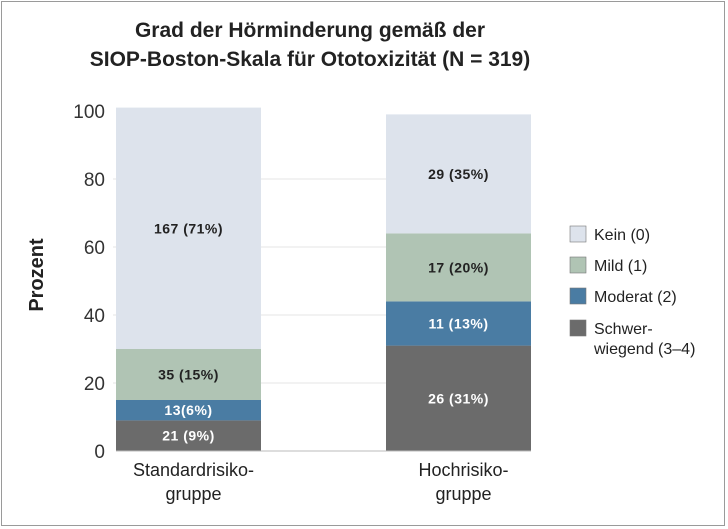 This screenshot has width=728, height=529. What do you see at coordinates (99, 452) in the screenshot?
I see `y-tick-label: 0` at bounding box center [99, 452].